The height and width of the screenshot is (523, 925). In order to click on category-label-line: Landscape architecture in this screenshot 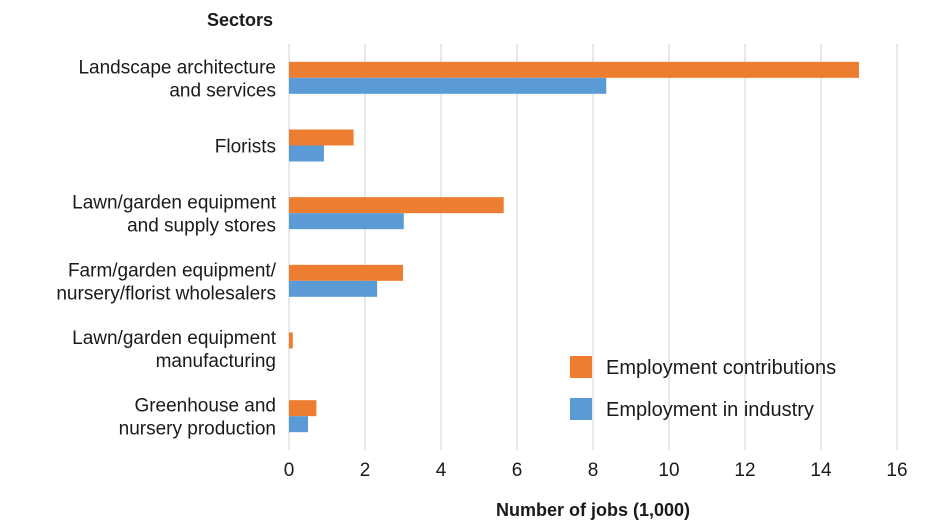, I will do `click(177, 67)`.